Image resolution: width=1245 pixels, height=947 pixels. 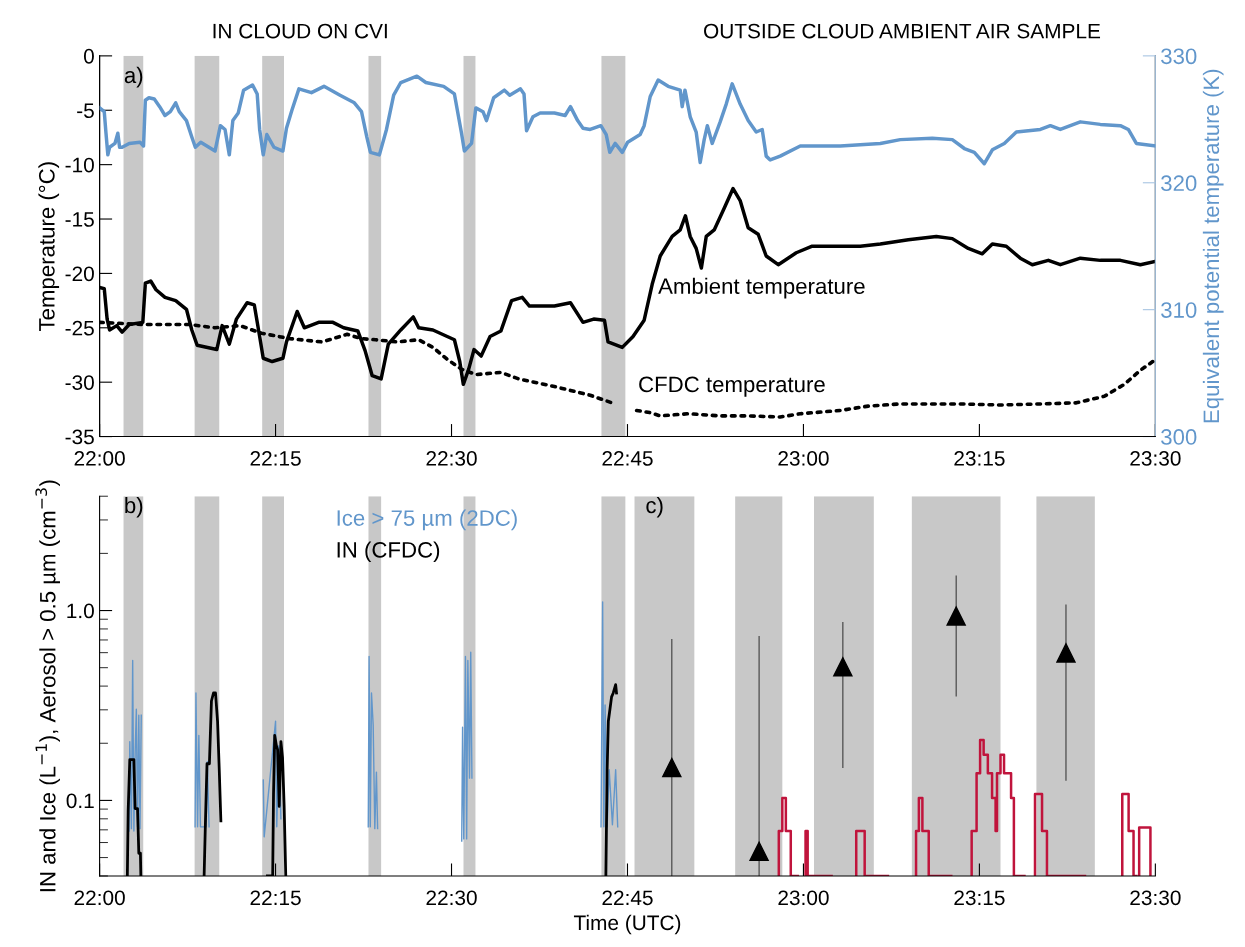 I want to click on y2-tick-label: 330, so click(x=1179, y=56).